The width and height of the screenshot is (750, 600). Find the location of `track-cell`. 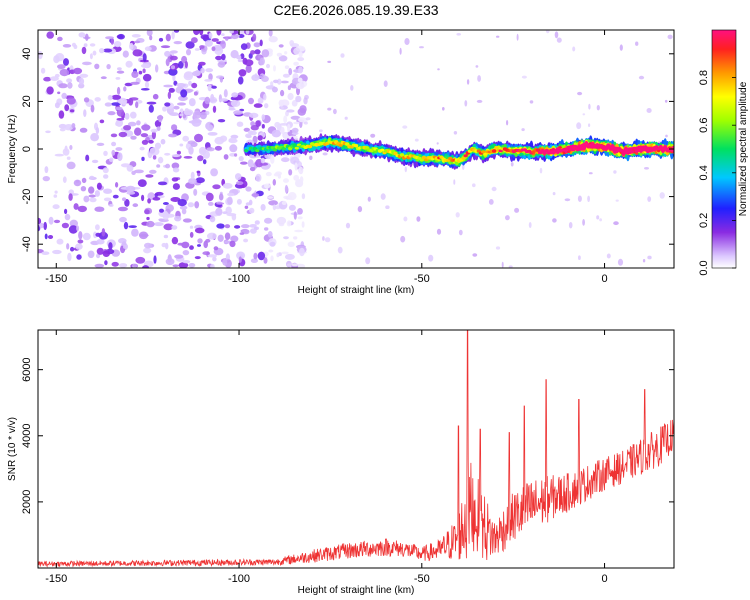

track-cell is located at coordinates (573, 149).